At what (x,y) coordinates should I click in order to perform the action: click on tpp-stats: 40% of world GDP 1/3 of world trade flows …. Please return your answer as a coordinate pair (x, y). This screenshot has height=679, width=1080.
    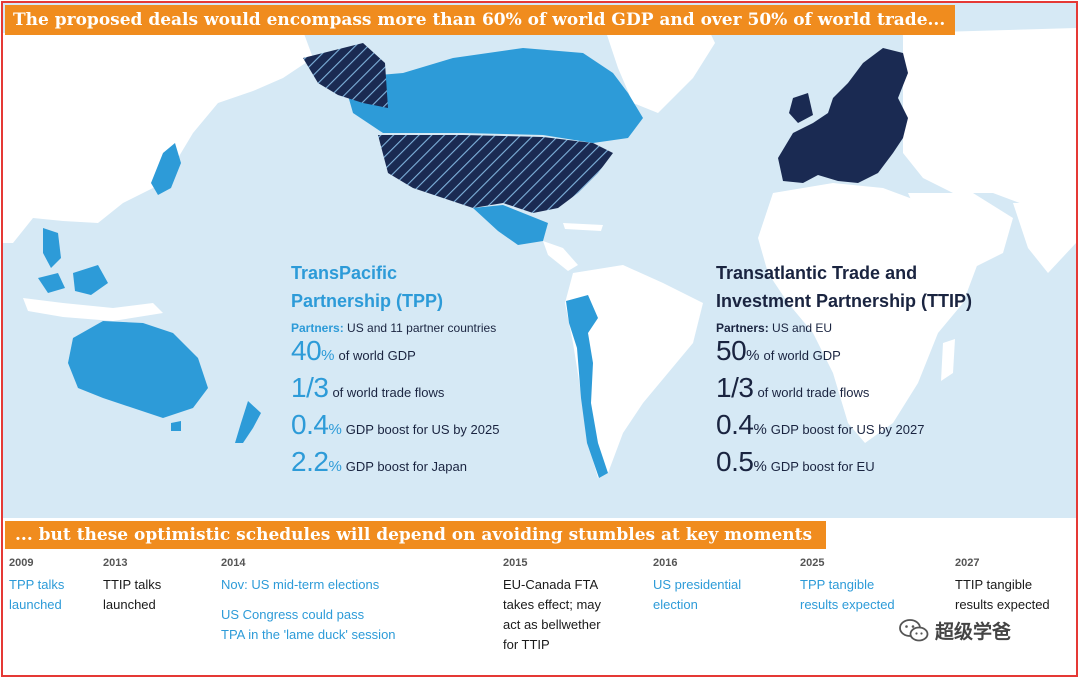
    Looking at the image, I should click on (441, 409).